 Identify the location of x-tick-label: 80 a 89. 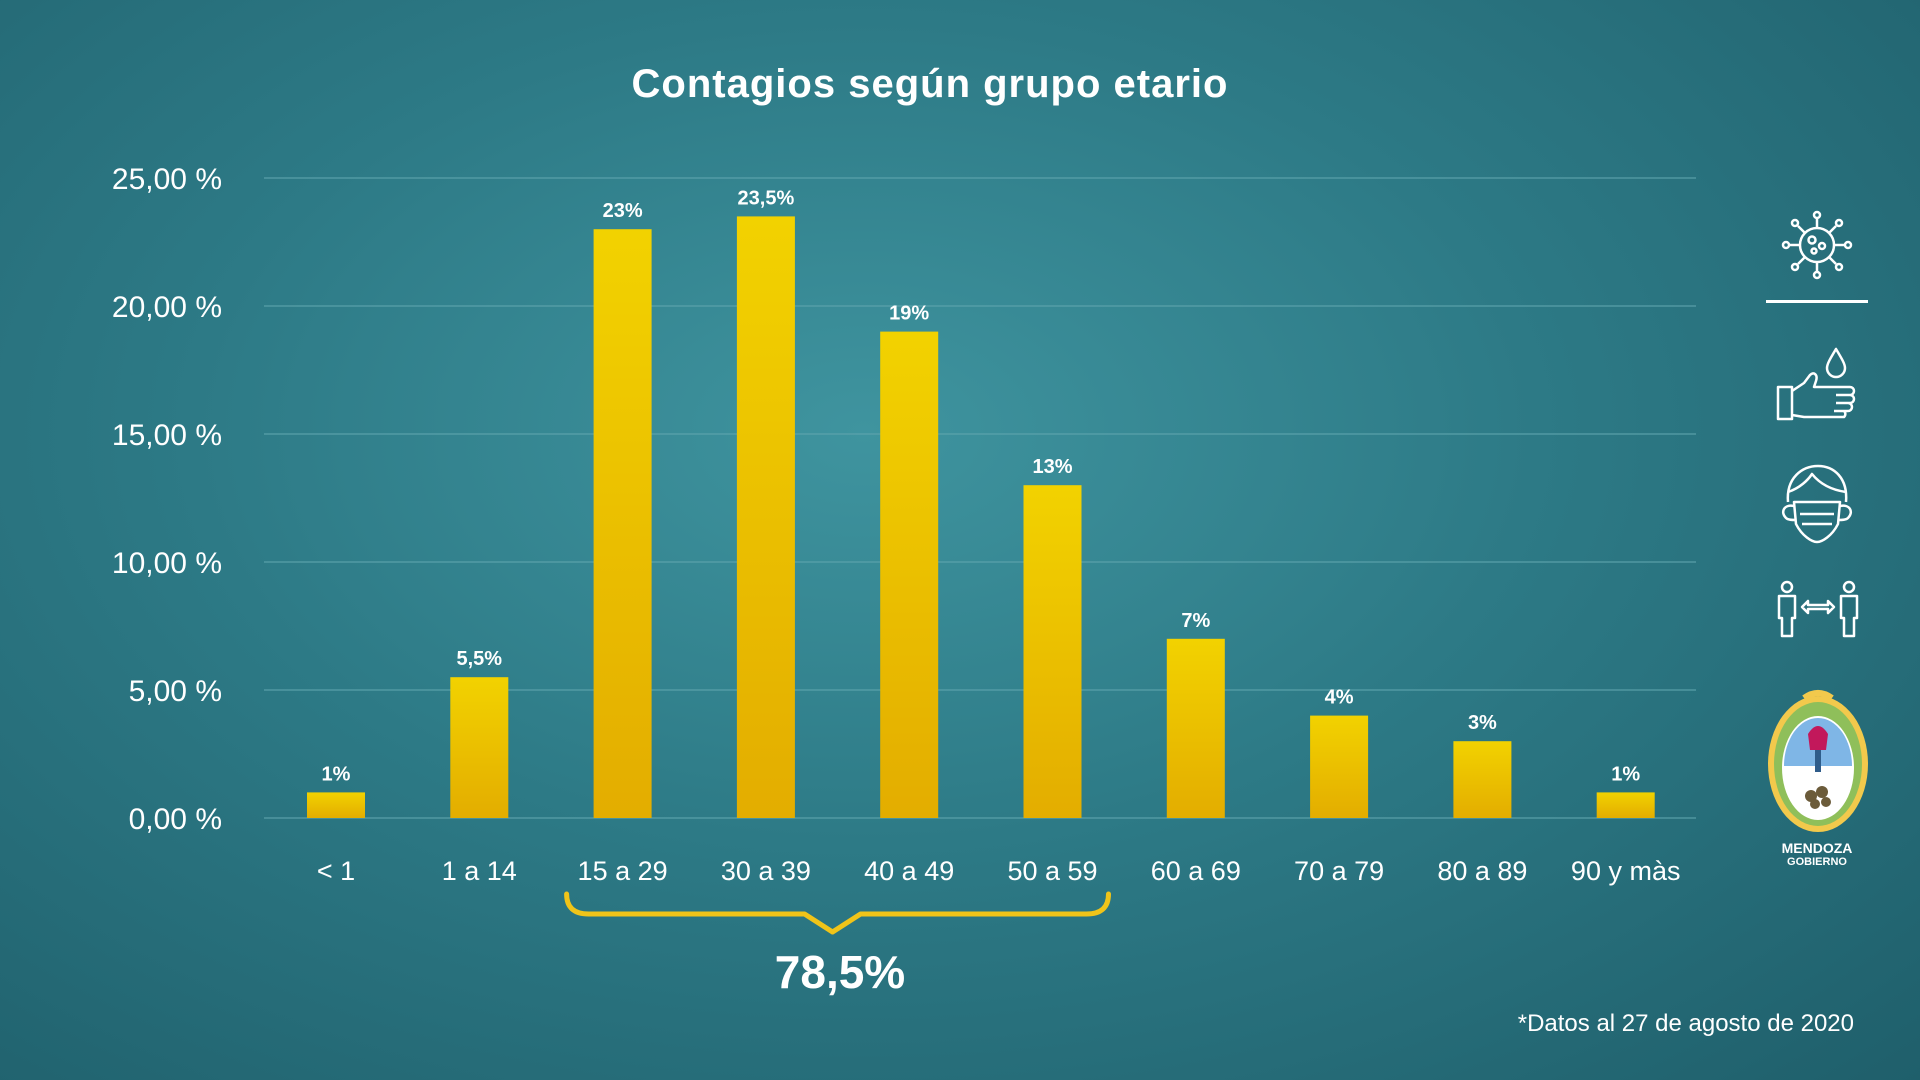
(1482, 871).